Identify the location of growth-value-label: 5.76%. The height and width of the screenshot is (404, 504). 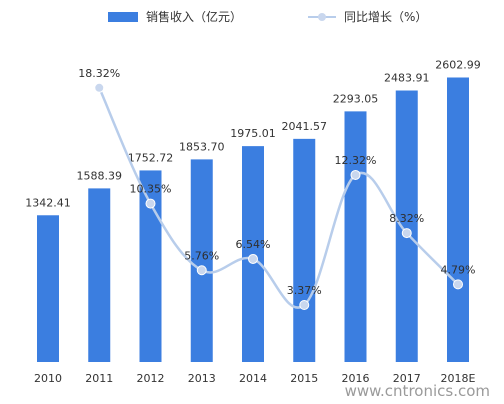
(201, 255).